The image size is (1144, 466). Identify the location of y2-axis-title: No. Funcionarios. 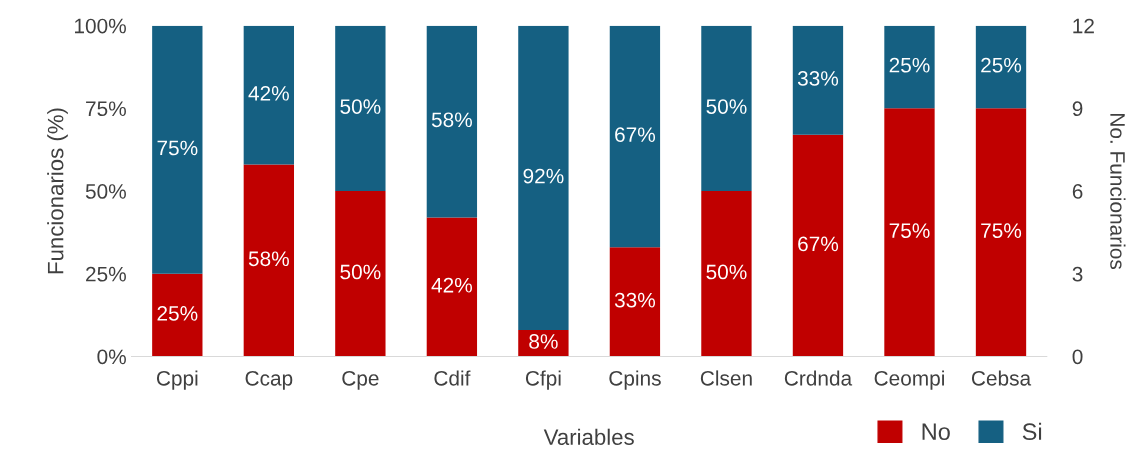
(1118, 192).